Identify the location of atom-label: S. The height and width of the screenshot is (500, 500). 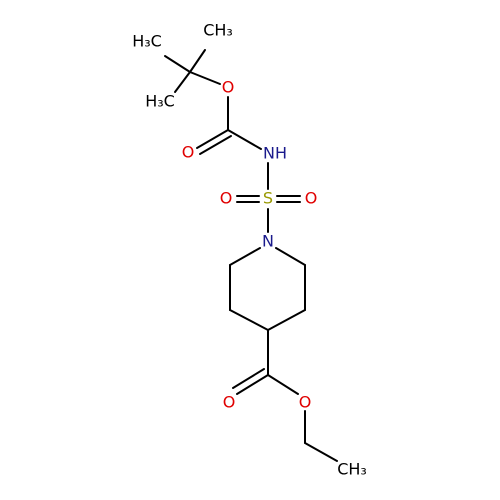
(268, 198).